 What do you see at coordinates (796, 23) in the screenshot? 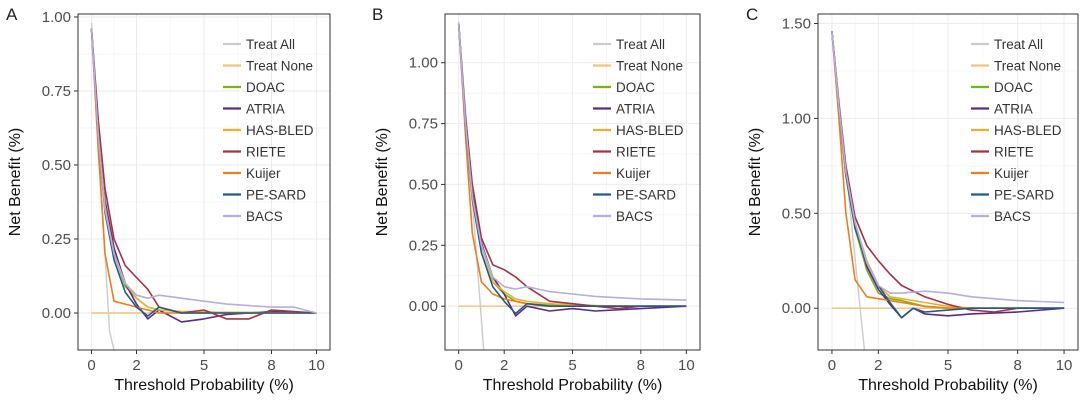
I see `y-tick-label: 1.50` at bounding box center [796, 23].